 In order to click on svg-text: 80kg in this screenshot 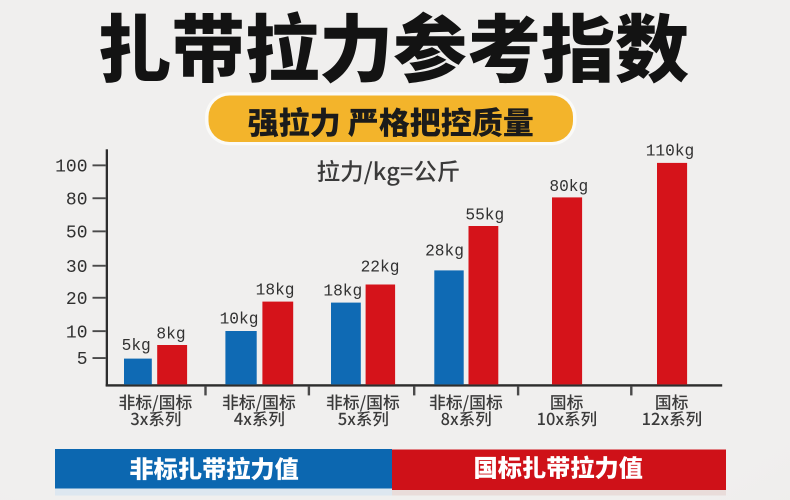, I will do `click(568, 187)`.